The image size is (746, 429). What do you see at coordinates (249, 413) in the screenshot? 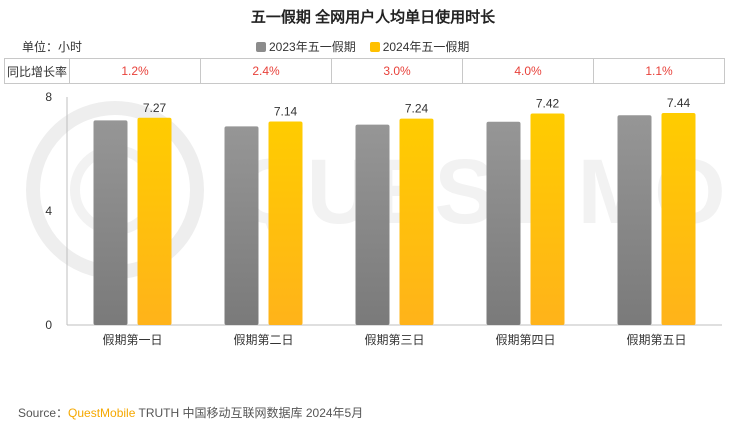
I see `source-rest: TRUTH 中国移动互联网数据库 2024年5月` at bounding box center [249, 413].